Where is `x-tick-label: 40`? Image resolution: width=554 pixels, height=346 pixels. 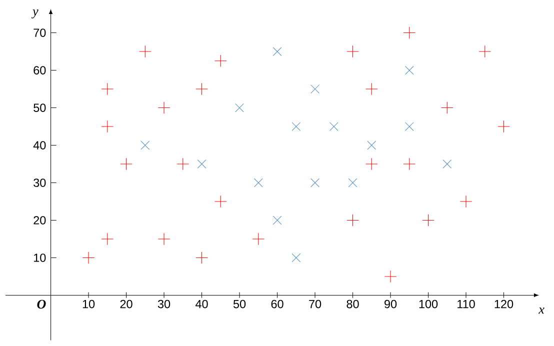
x-tick-label: 40 is located at coordinates (202, 304).